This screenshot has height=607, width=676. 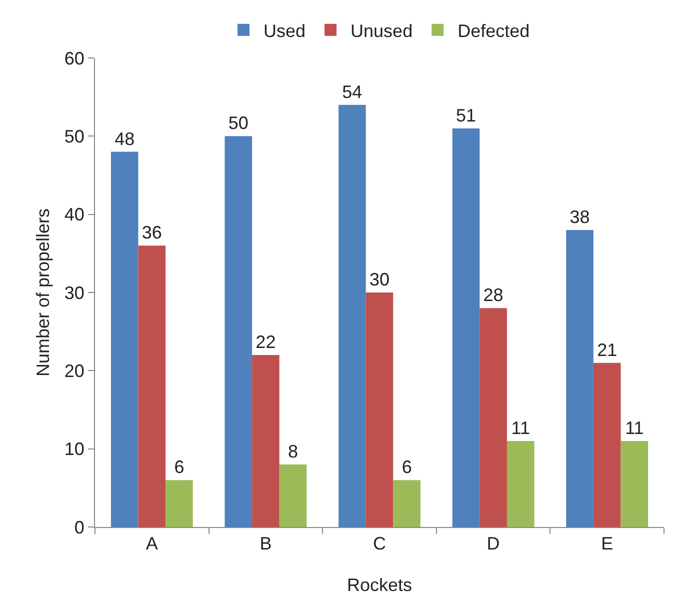 I want to click on x-tick-label: C, so click(x=379, y=544).